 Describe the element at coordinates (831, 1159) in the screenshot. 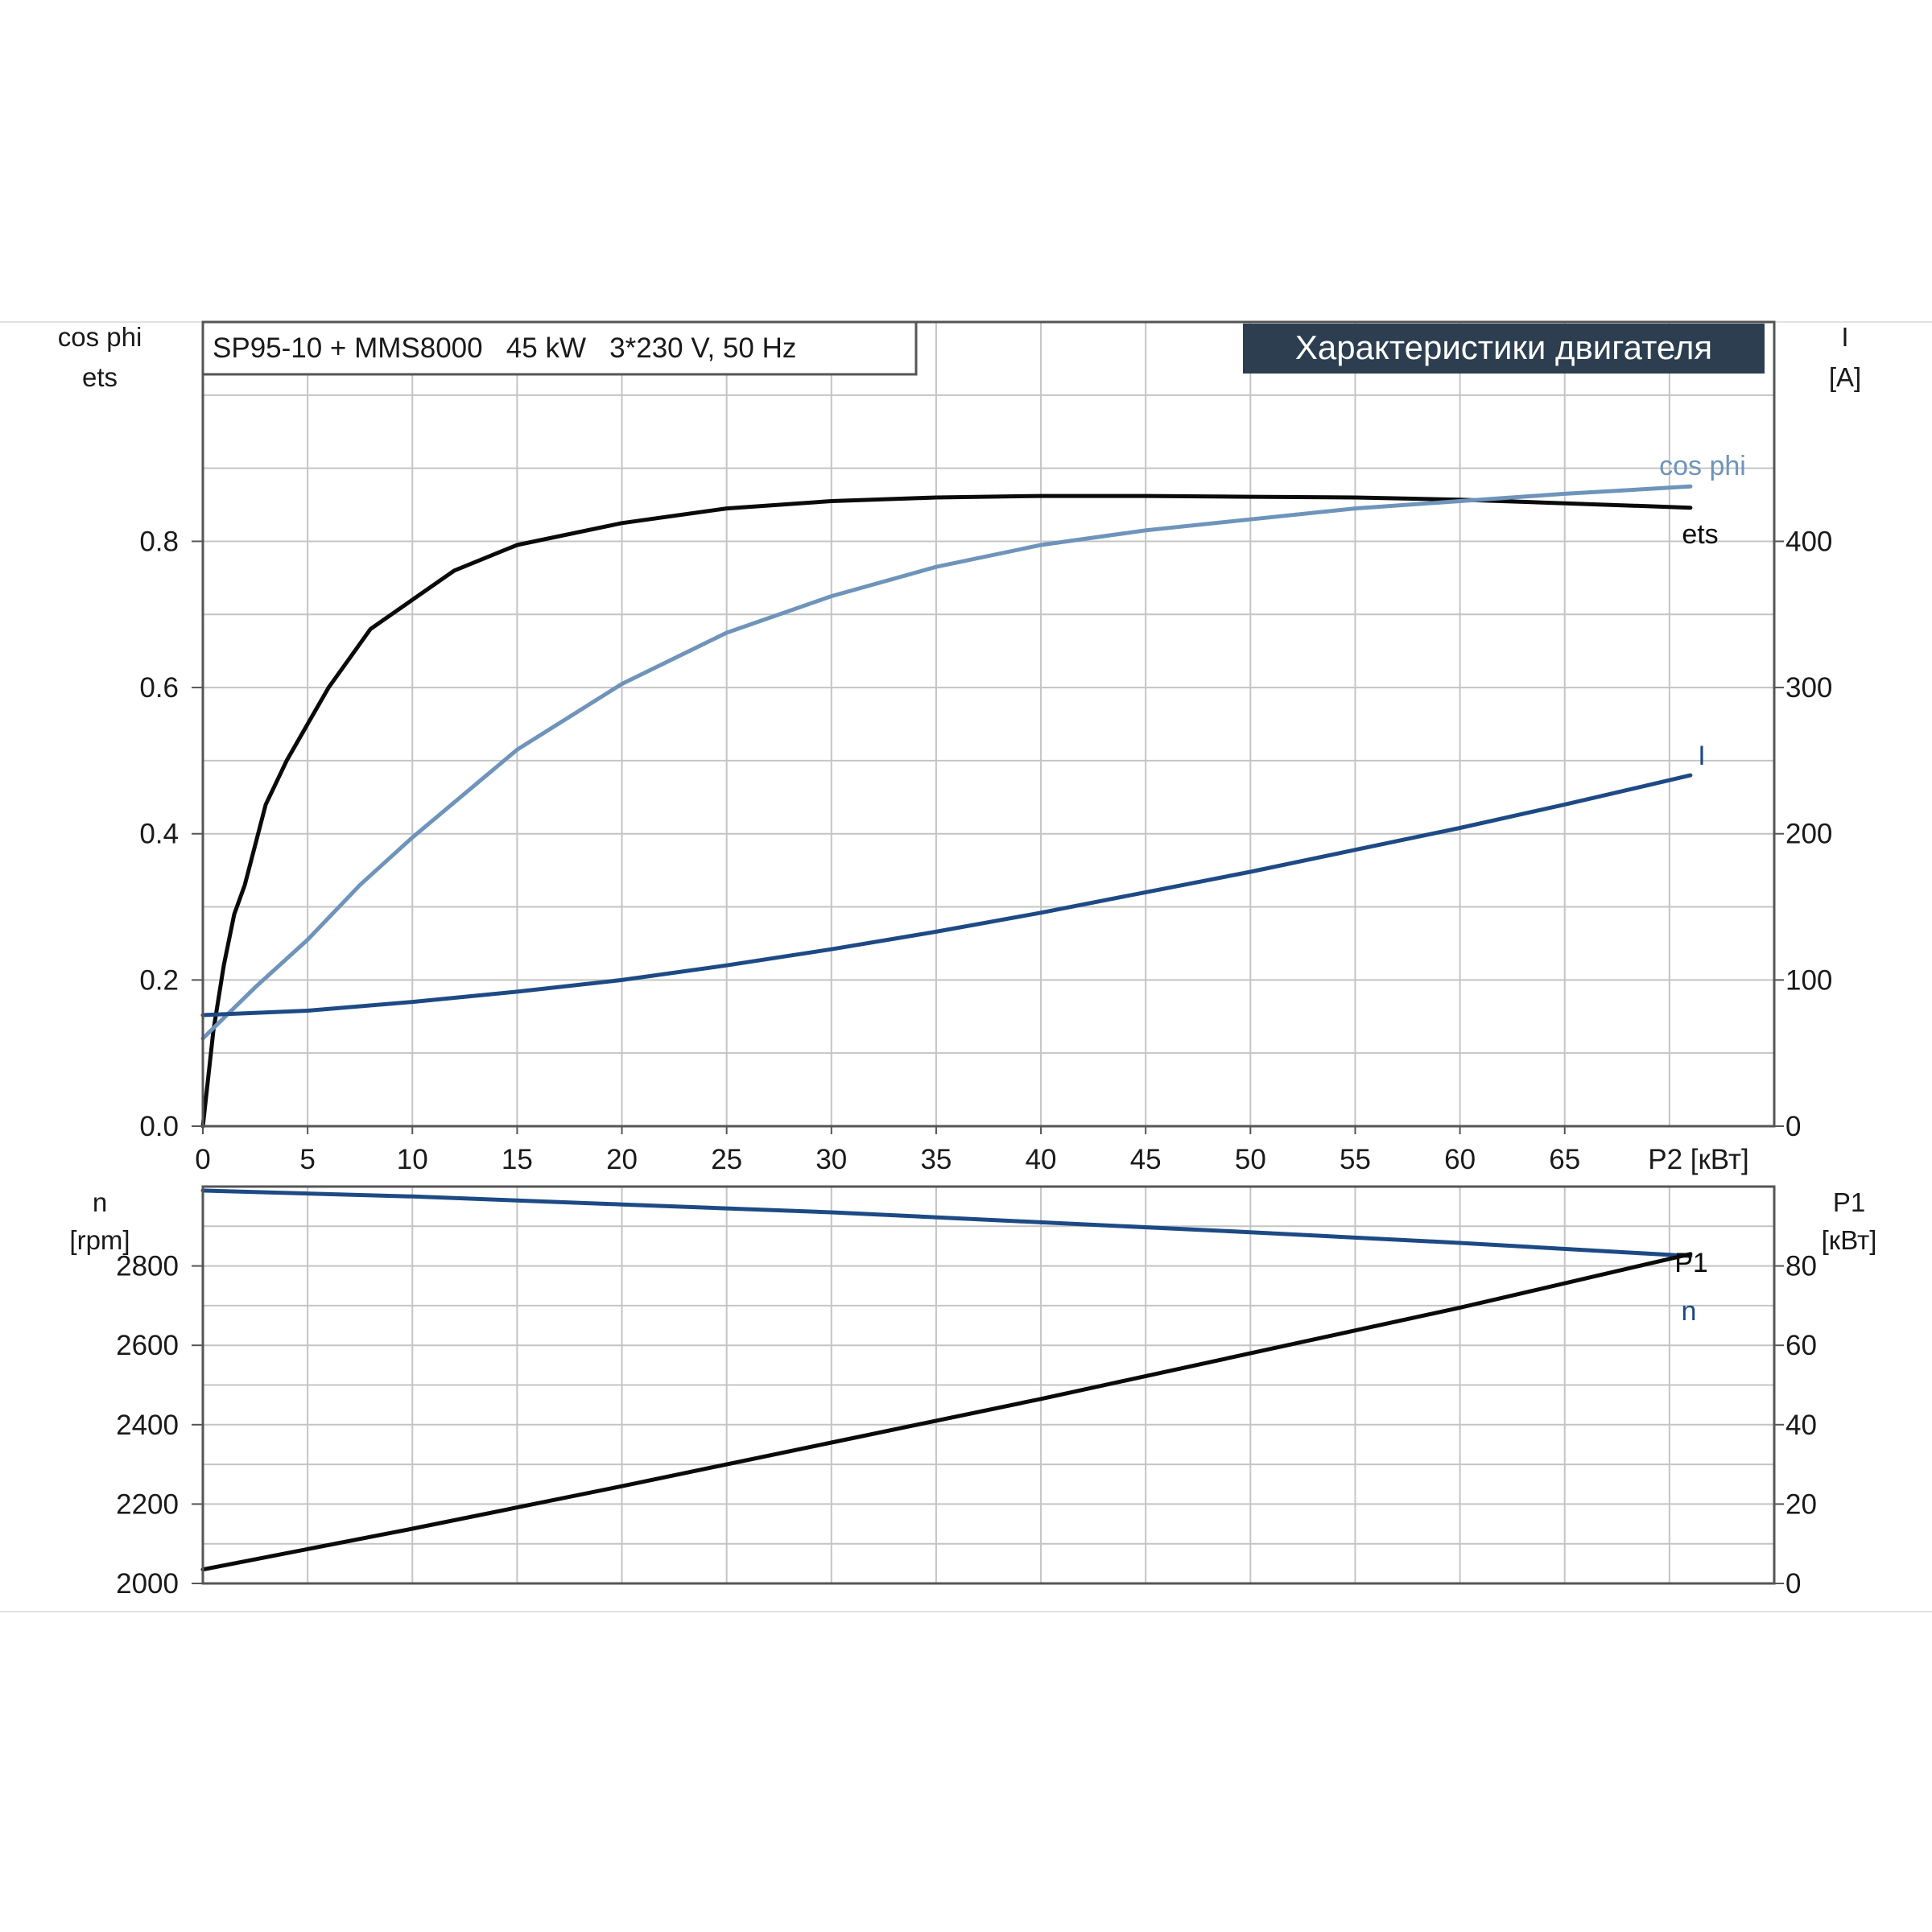

I see `x-tick-label: 30` at that location.